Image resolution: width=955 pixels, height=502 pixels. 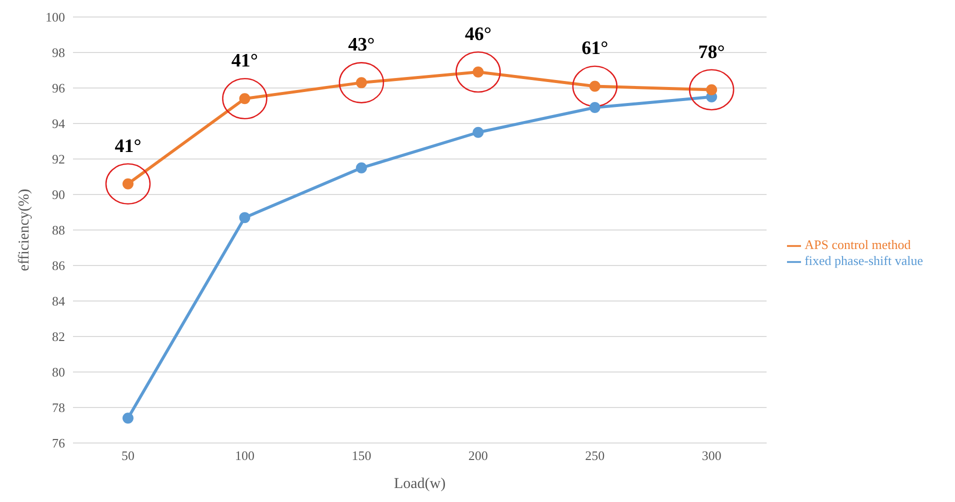 I want to click on annotation: 78°, so click(x=711, y=52).